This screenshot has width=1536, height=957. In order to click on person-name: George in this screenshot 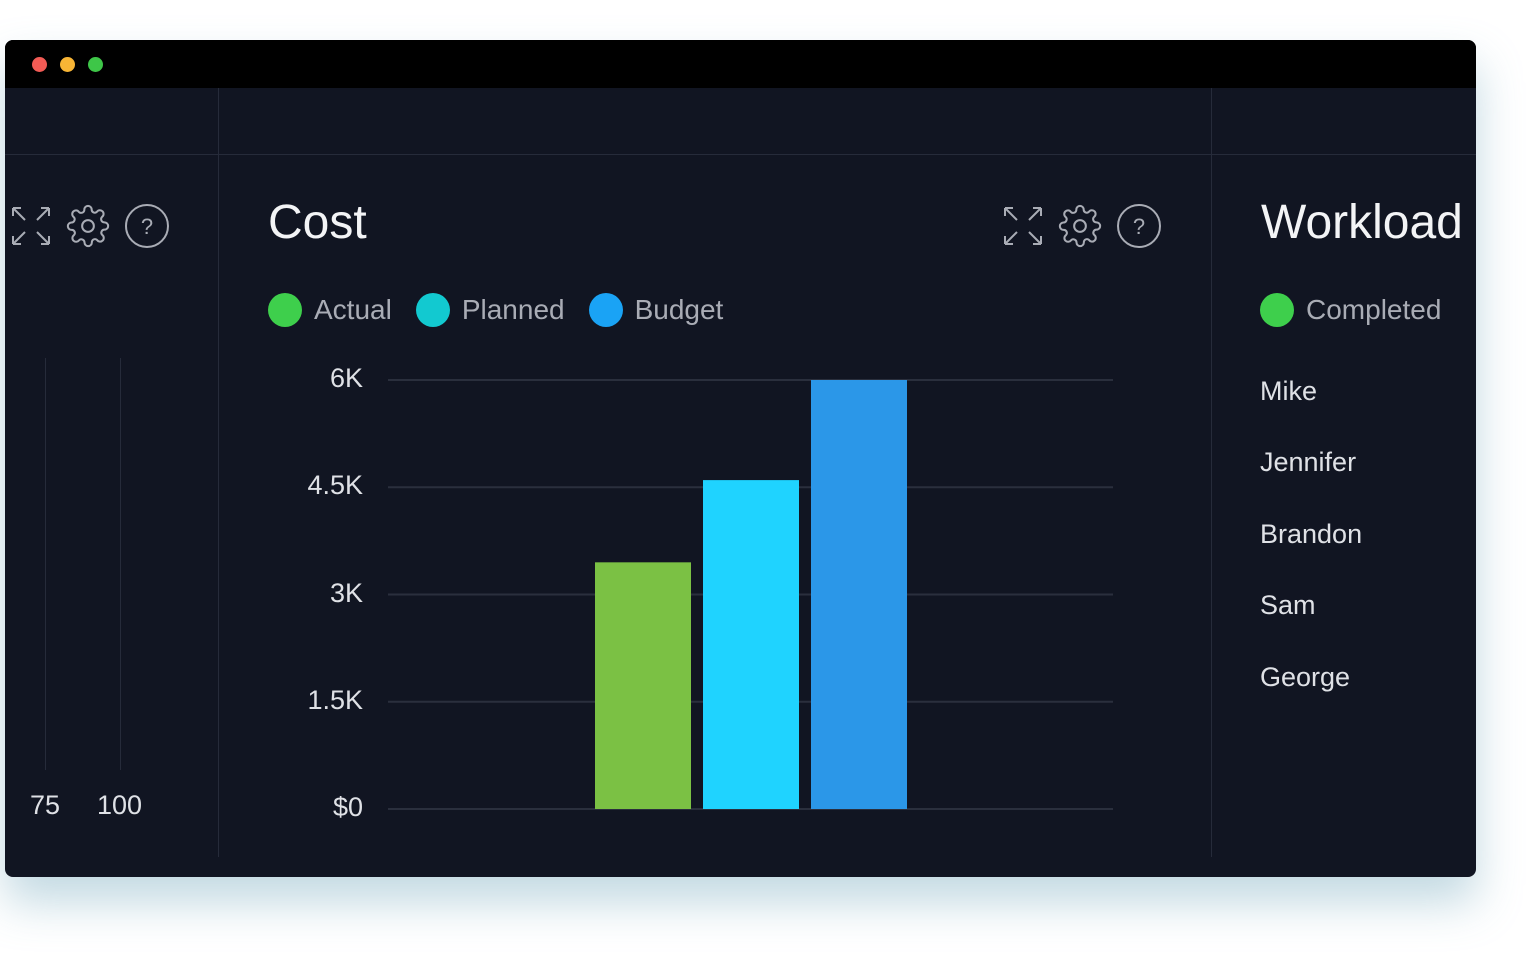, I will do `click(1305, 677)`.